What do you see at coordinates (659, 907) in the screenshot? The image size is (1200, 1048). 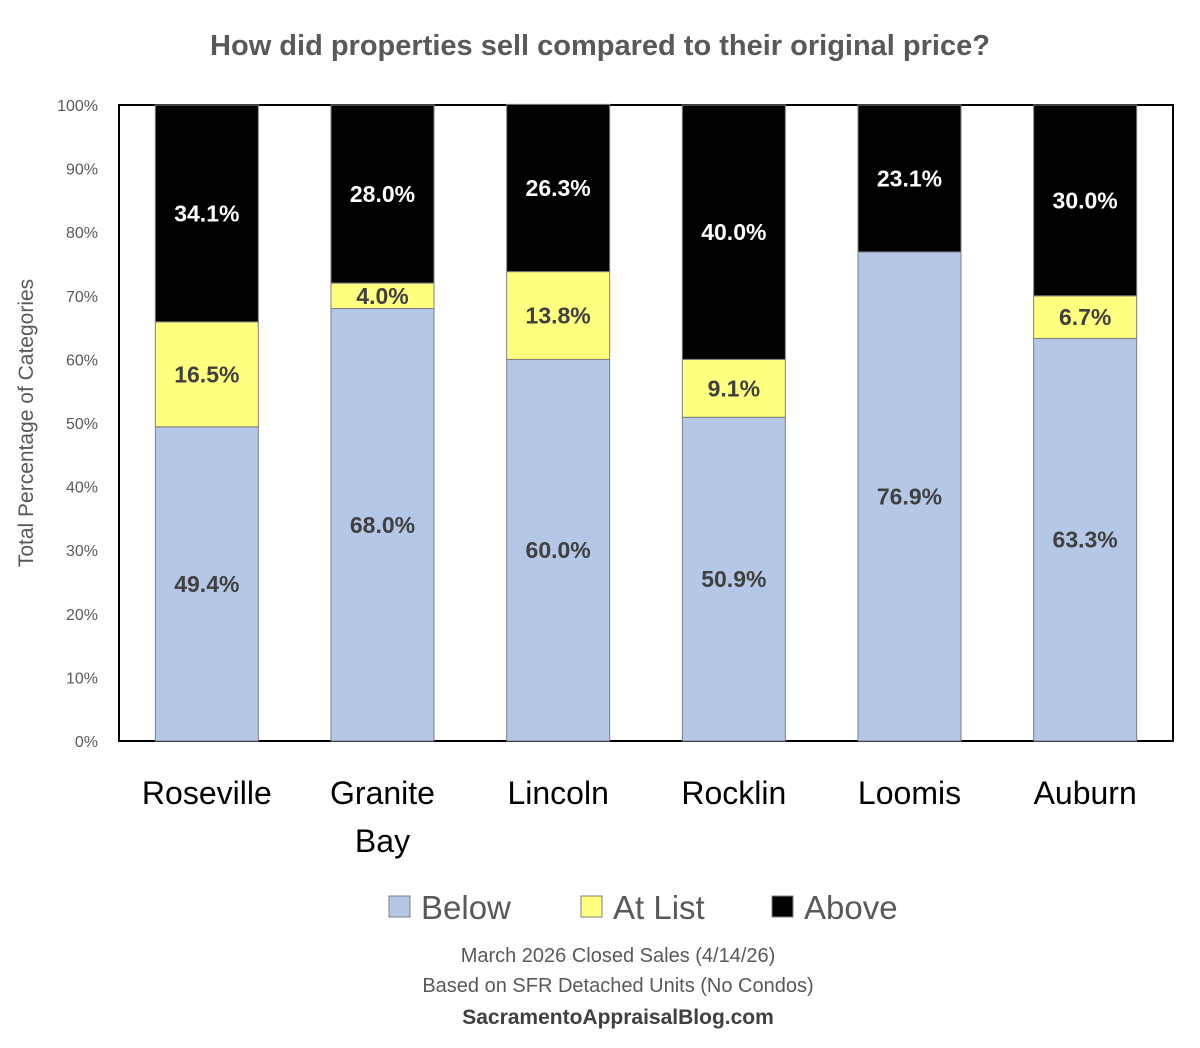 I see `legend-label: At List` at bounding box center [659, 907].